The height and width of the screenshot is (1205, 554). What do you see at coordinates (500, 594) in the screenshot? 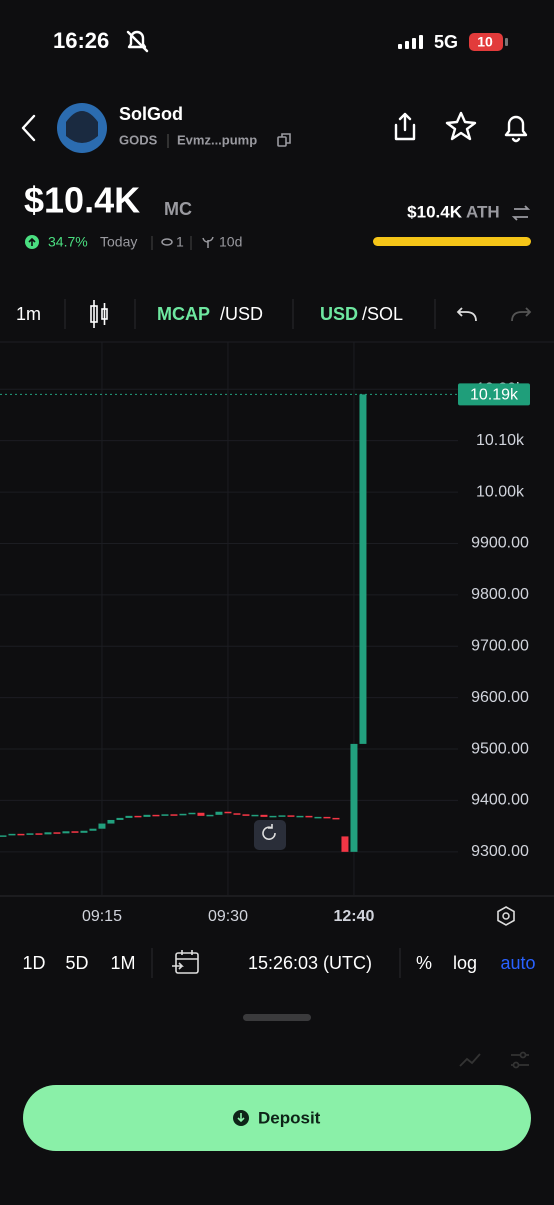
I see `y-tick-label: 9800.00` at bounding box center [500, 594].